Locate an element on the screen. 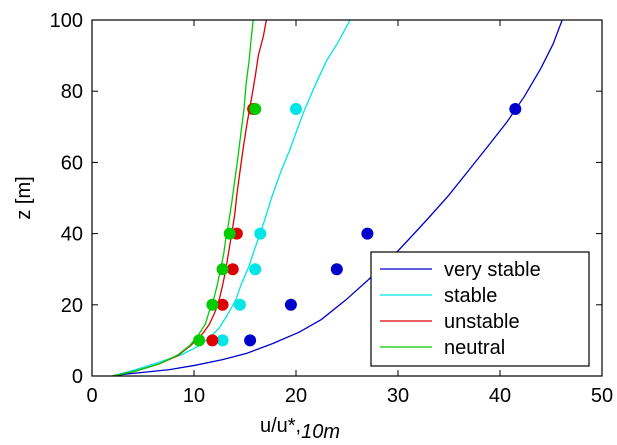  y-axis-title: z [m] is located at coordinates (24, 197).